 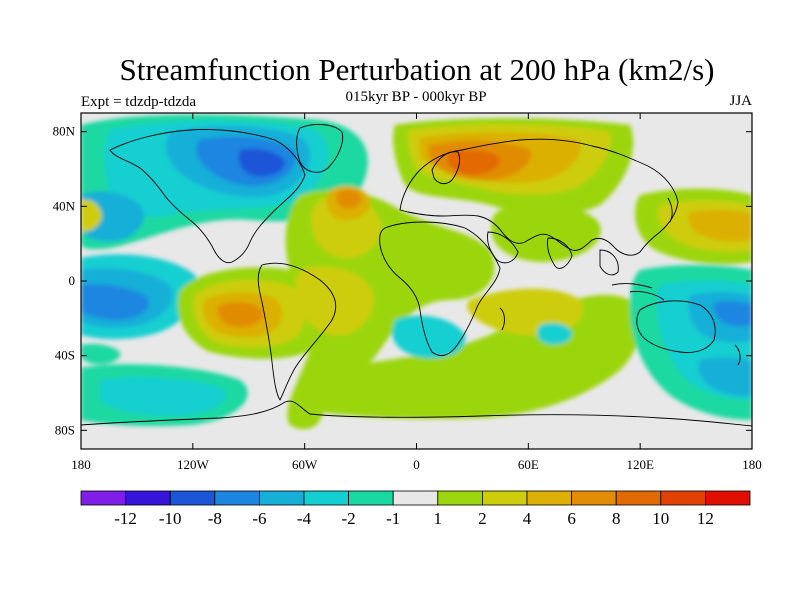 What do you see at coordinates (527, 518) in the screenshot?
I see `colorbar-label: 4` at bounding box center [527, 518].